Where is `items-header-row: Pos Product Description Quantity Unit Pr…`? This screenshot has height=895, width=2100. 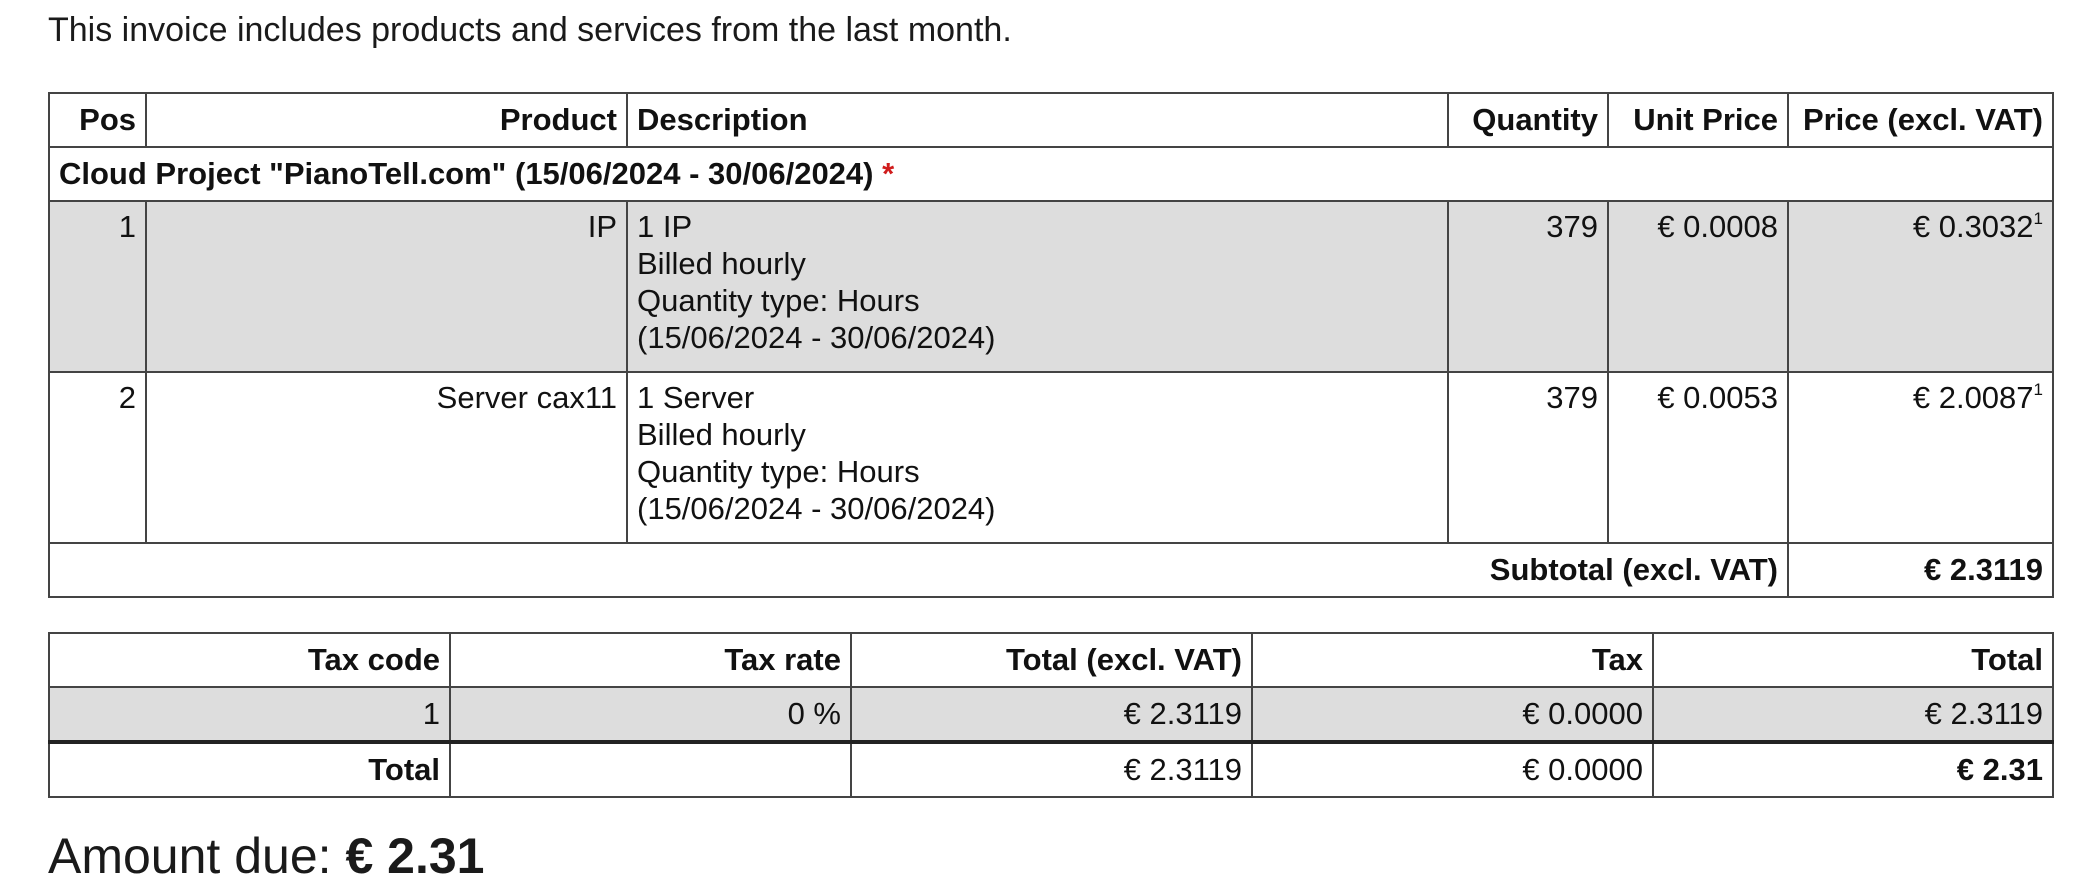 items-header-row: Pos Product Description Quantity Unit Pr… is located at coordinates (1051, 120).